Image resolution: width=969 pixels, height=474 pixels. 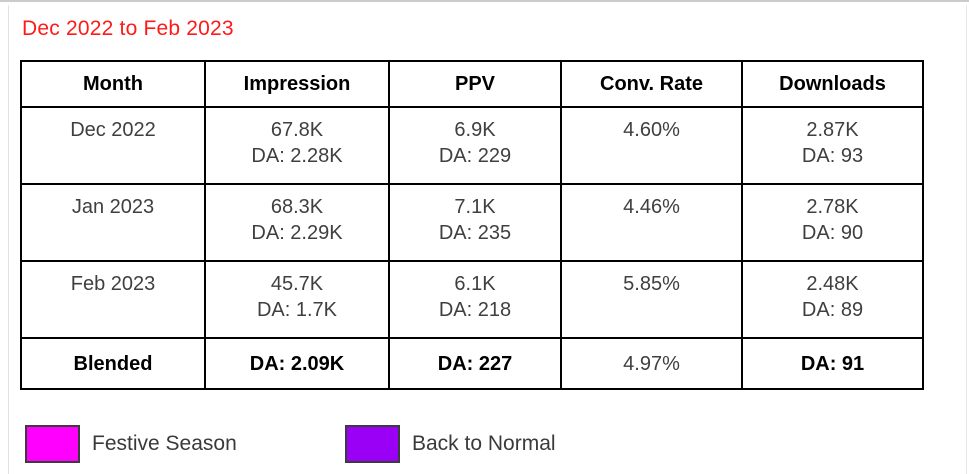 What do you see at coordinates (832, 207) in the screenshot?
I see `downloads-value: 2.78K` at bounding box center [832, 207].